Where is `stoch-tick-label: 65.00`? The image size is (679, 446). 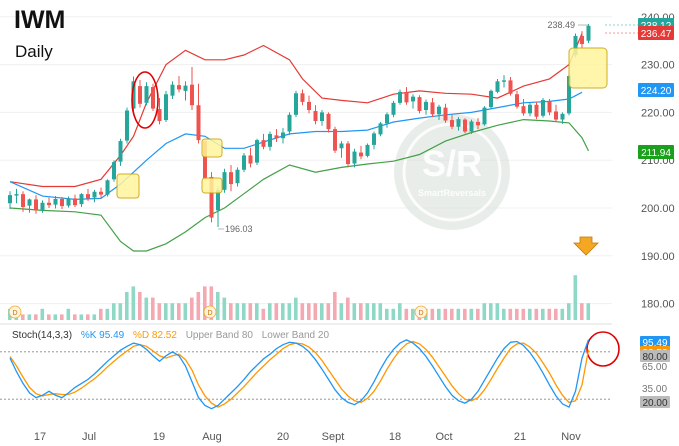 stoch-tick-label: 65.00 is located at coordinates (654, 367).